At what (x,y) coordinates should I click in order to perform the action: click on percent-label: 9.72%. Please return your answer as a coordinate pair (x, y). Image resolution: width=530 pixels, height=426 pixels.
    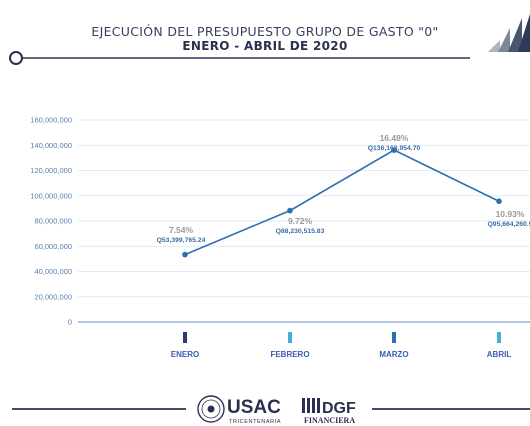
    Looking at the image, I should click on (300, 221).